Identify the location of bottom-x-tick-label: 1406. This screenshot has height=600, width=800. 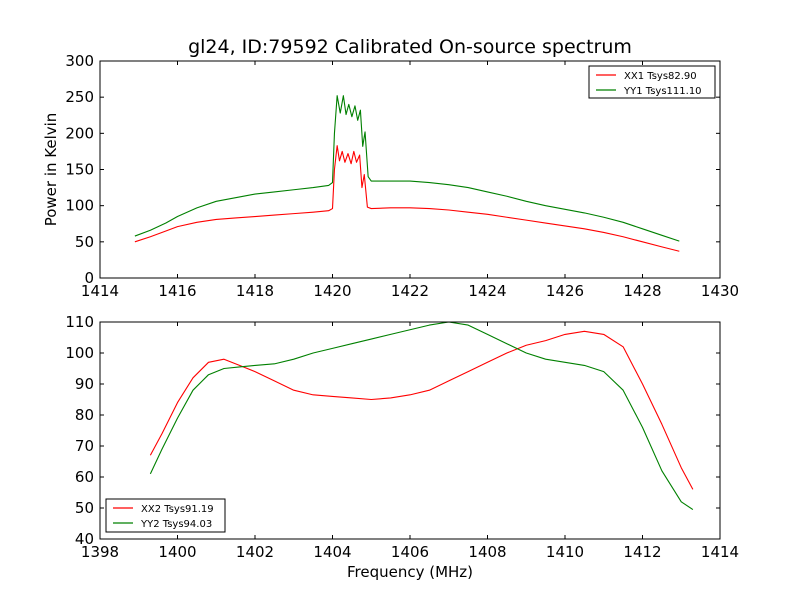
(410, 552).